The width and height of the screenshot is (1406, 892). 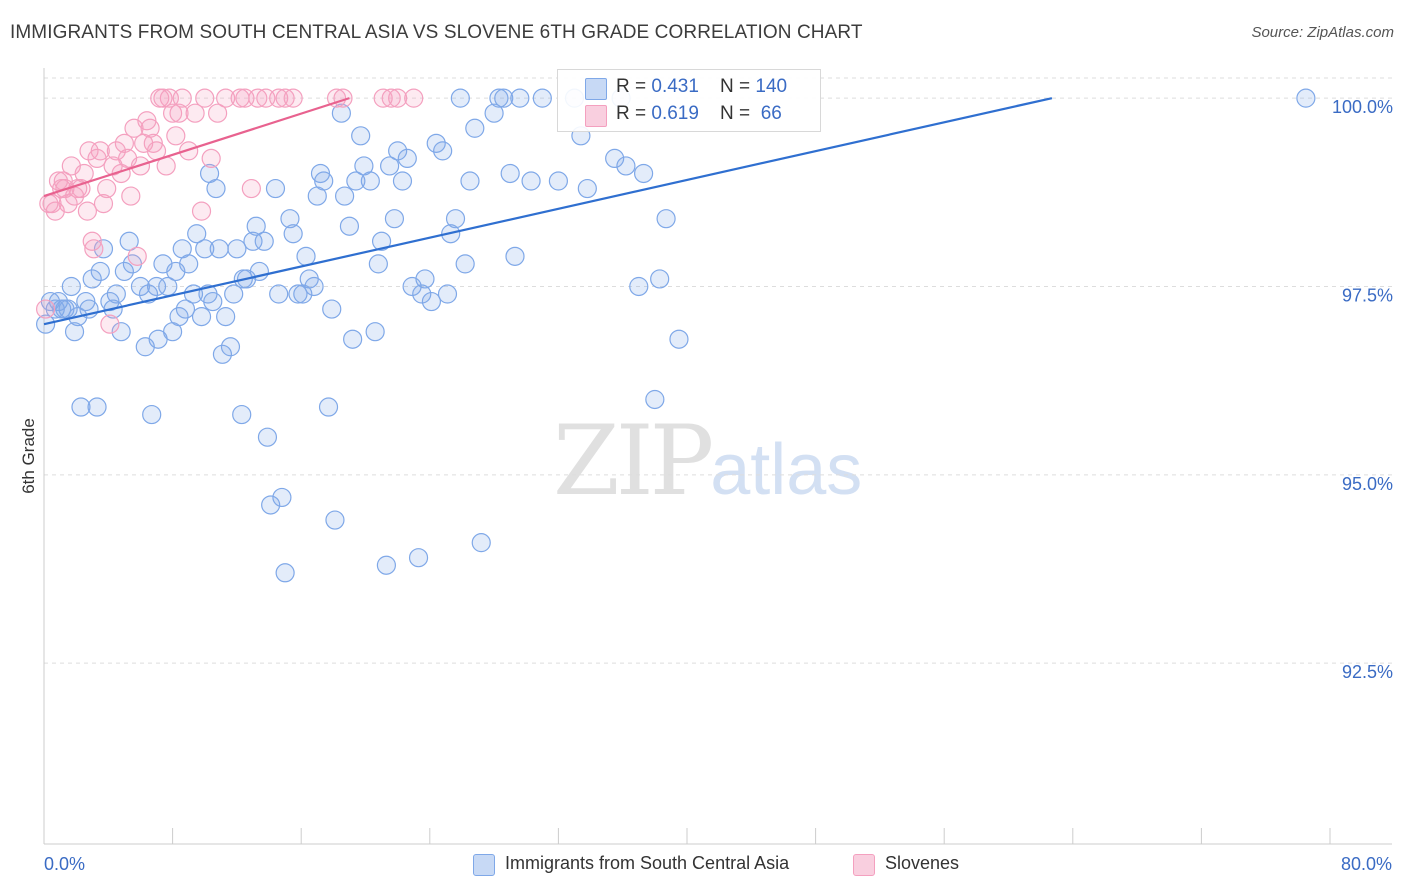 What do you see at coordinates (1367, 295) in the screenshot?
I see `y-tick-label: 97.5%` at bounding box center [1367, 295].